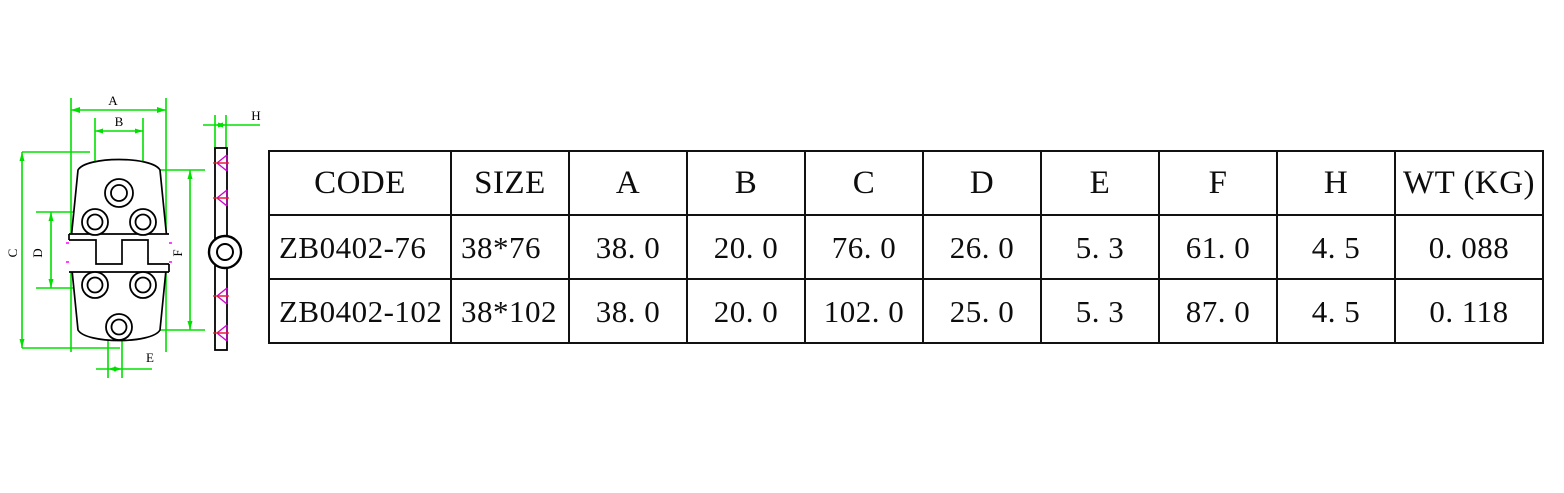 The image size is (1564, 493). Describe the element at coordinates (628, 183) in the screenshot. I see `column-header-a: A` at that location.